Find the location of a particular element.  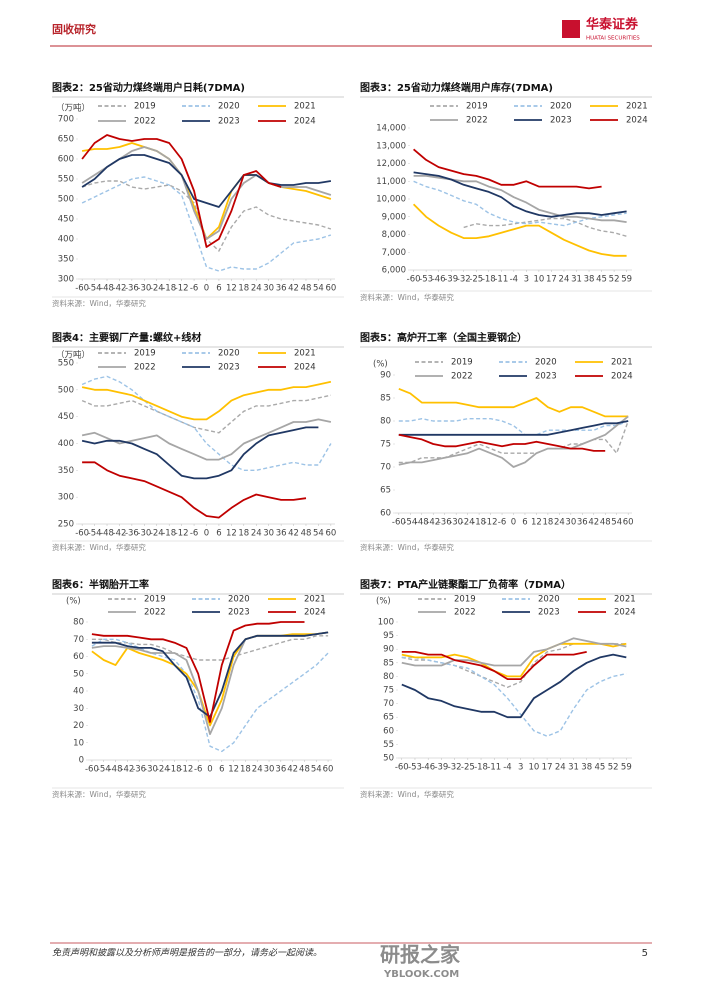

y-tick-label: 9,000 is located at coordinates (394, 217).